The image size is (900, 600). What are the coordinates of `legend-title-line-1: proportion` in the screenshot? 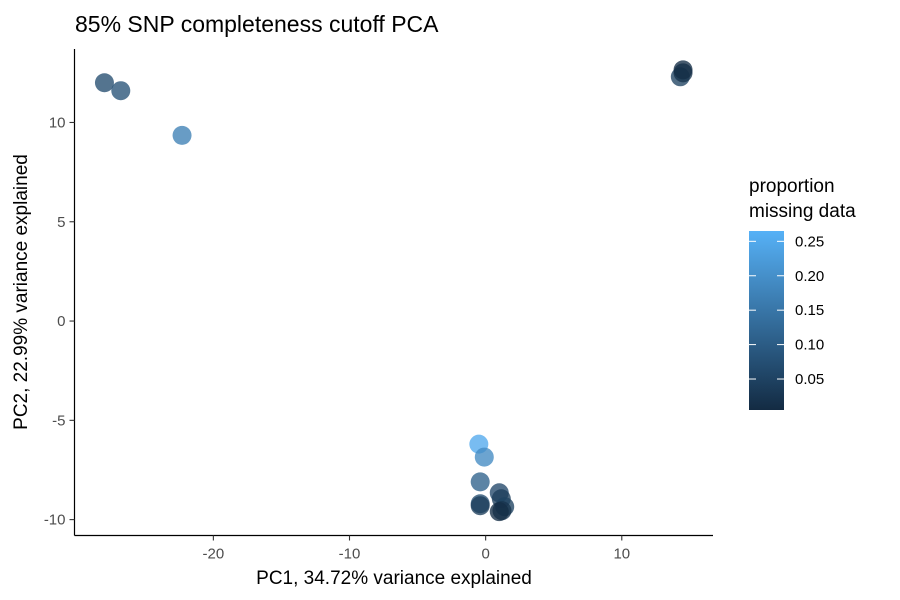 It's located at (792, 186).